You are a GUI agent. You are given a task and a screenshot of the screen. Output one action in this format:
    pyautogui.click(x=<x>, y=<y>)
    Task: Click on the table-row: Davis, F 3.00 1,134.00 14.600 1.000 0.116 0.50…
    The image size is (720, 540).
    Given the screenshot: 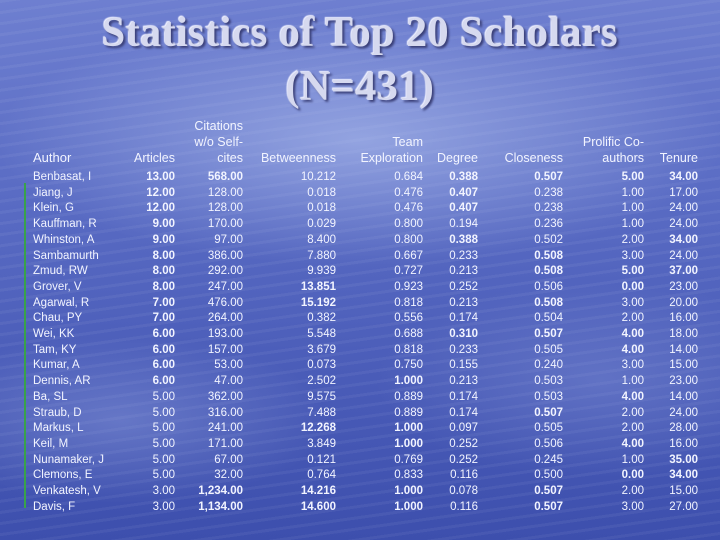 What is the action you would take?
    pyautogui.click(x=365, y=508)
    